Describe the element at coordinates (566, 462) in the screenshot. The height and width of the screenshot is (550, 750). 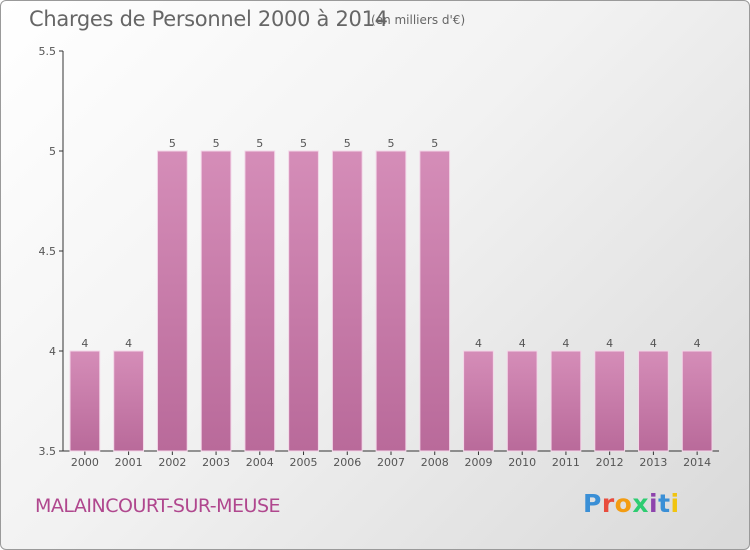
I see `x-tick-label: 2011` at that location.